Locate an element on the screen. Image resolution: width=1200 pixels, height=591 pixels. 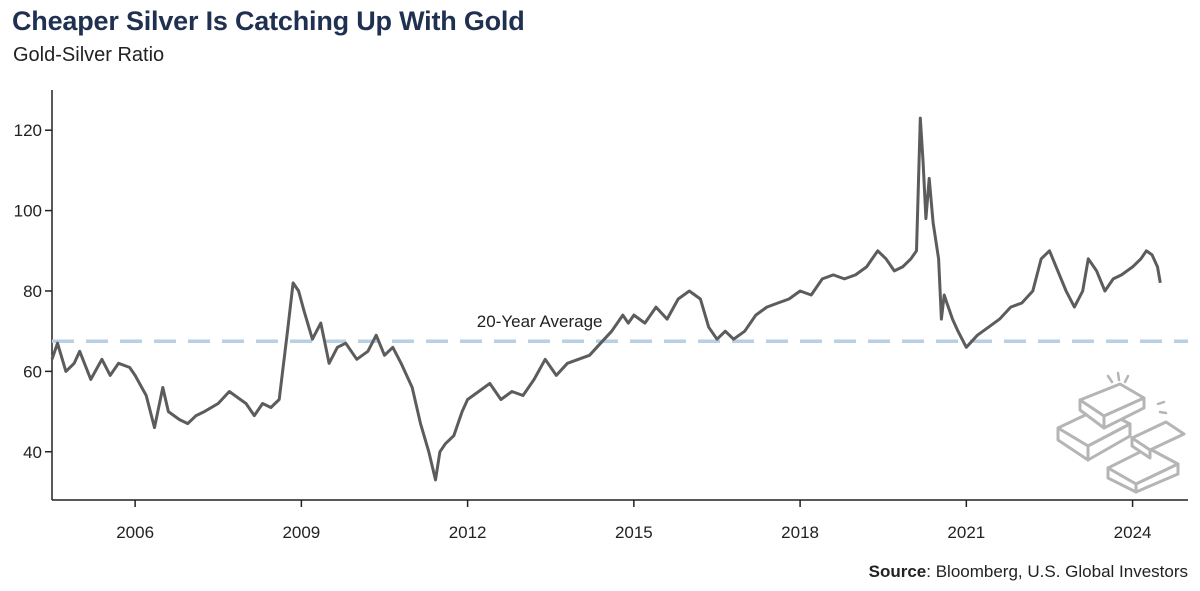
y-tick-label: 100 is located at coordinates (28, 211).